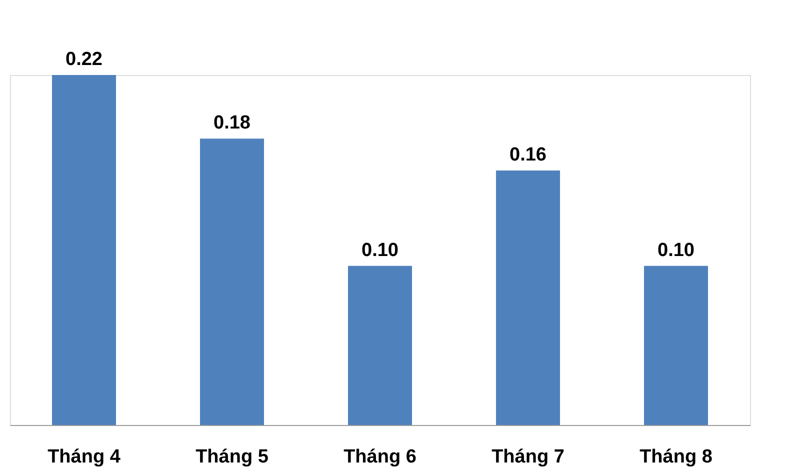 Image resolution: width=790 pixels, height=475 pixels. What do you see at coordinates (84, 457) in the screenshot?
I see `x-tick-label: Tháng 4` at bounding box center [84, 457].